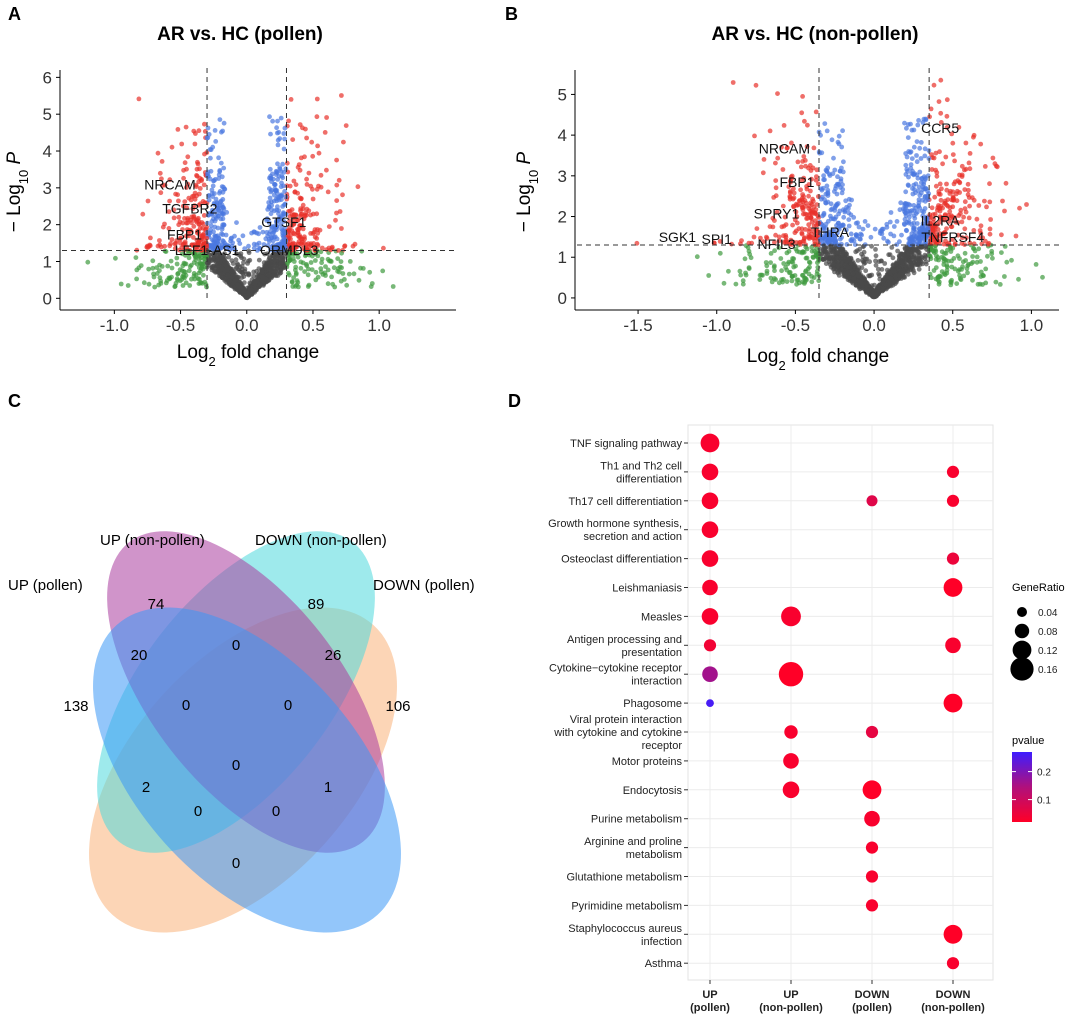 The height and width of the screenshot is (1016, 1065). Describe the element at coordinates (1048, 651) in the screenshot. I see `size-legend-label: 0.12` at that location.